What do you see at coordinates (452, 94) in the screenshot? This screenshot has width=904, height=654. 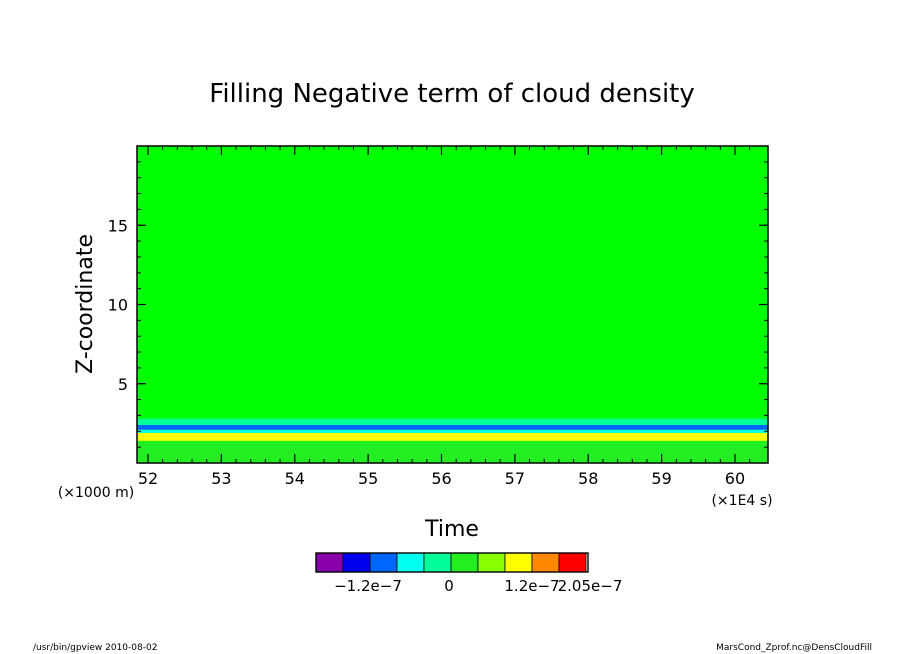 I see `chart-title: Filling Negative term of cloud density` at bounding box center [452, 94].